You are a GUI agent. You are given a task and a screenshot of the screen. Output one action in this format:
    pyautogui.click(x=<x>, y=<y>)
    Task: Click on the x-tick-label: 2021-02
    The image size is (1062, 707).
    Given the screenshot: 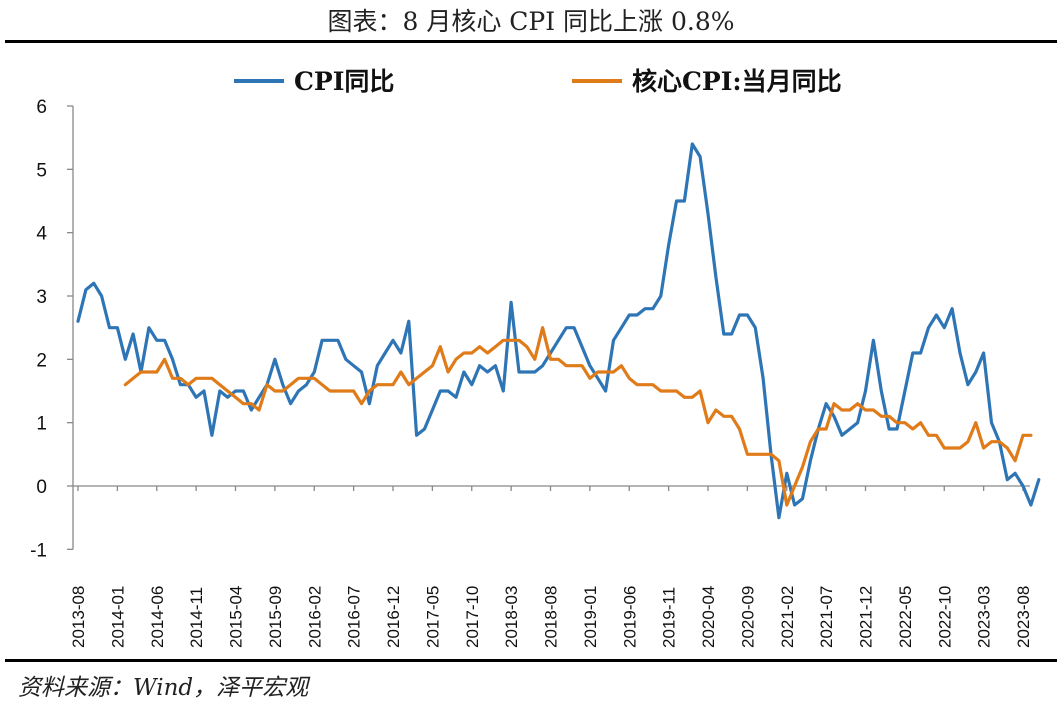 What is the action you would take?
    pyautogui.click(x=787, y=617)
    